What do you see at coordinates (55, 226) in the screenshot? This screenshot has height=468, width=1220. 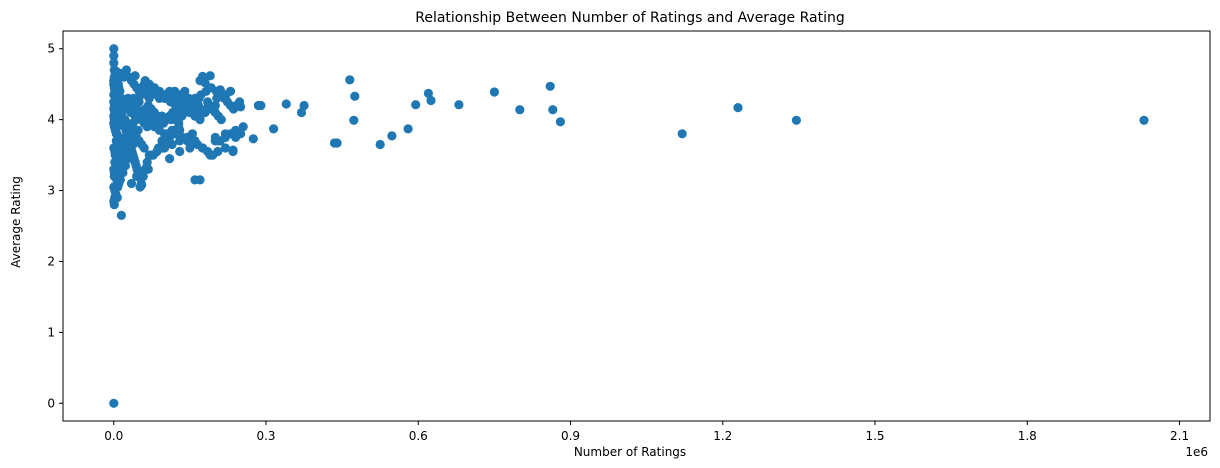 I see `y-axis-ticks: 0 1 2 3 4 5` at bounding box center [55, 226].